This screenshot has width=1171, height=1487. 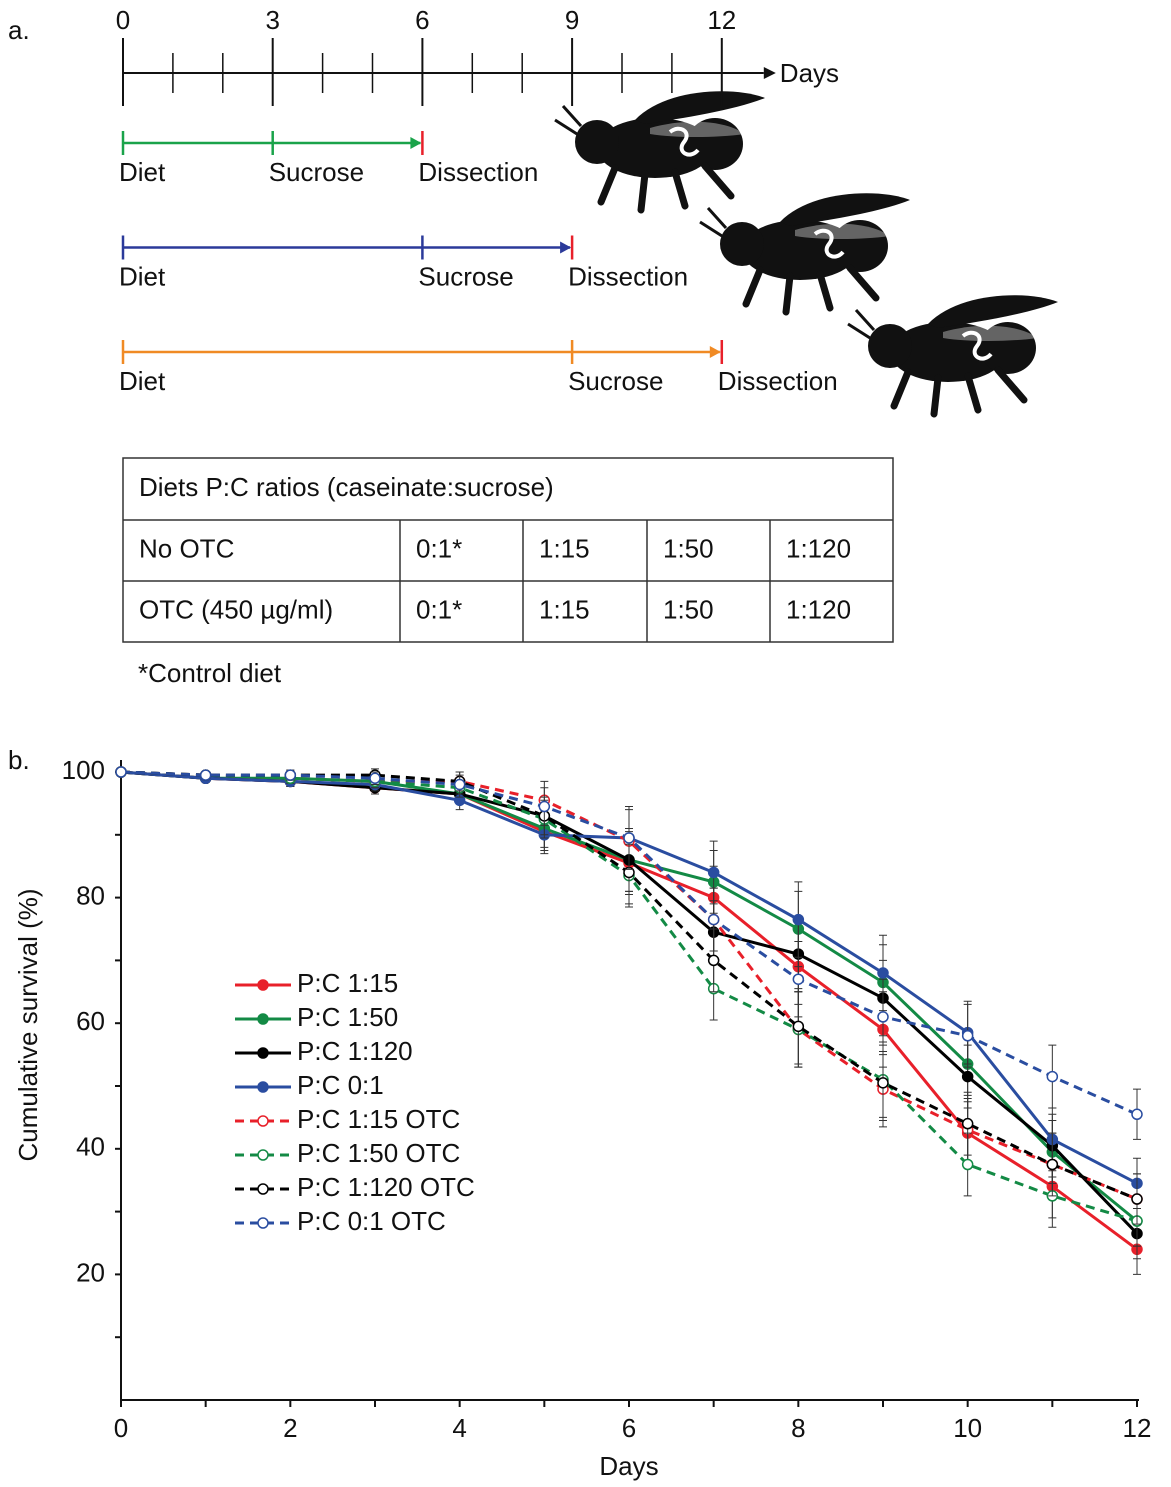 I want to click on legend-label: P:C 1:120 OTC, so click(x=386, y=1187).